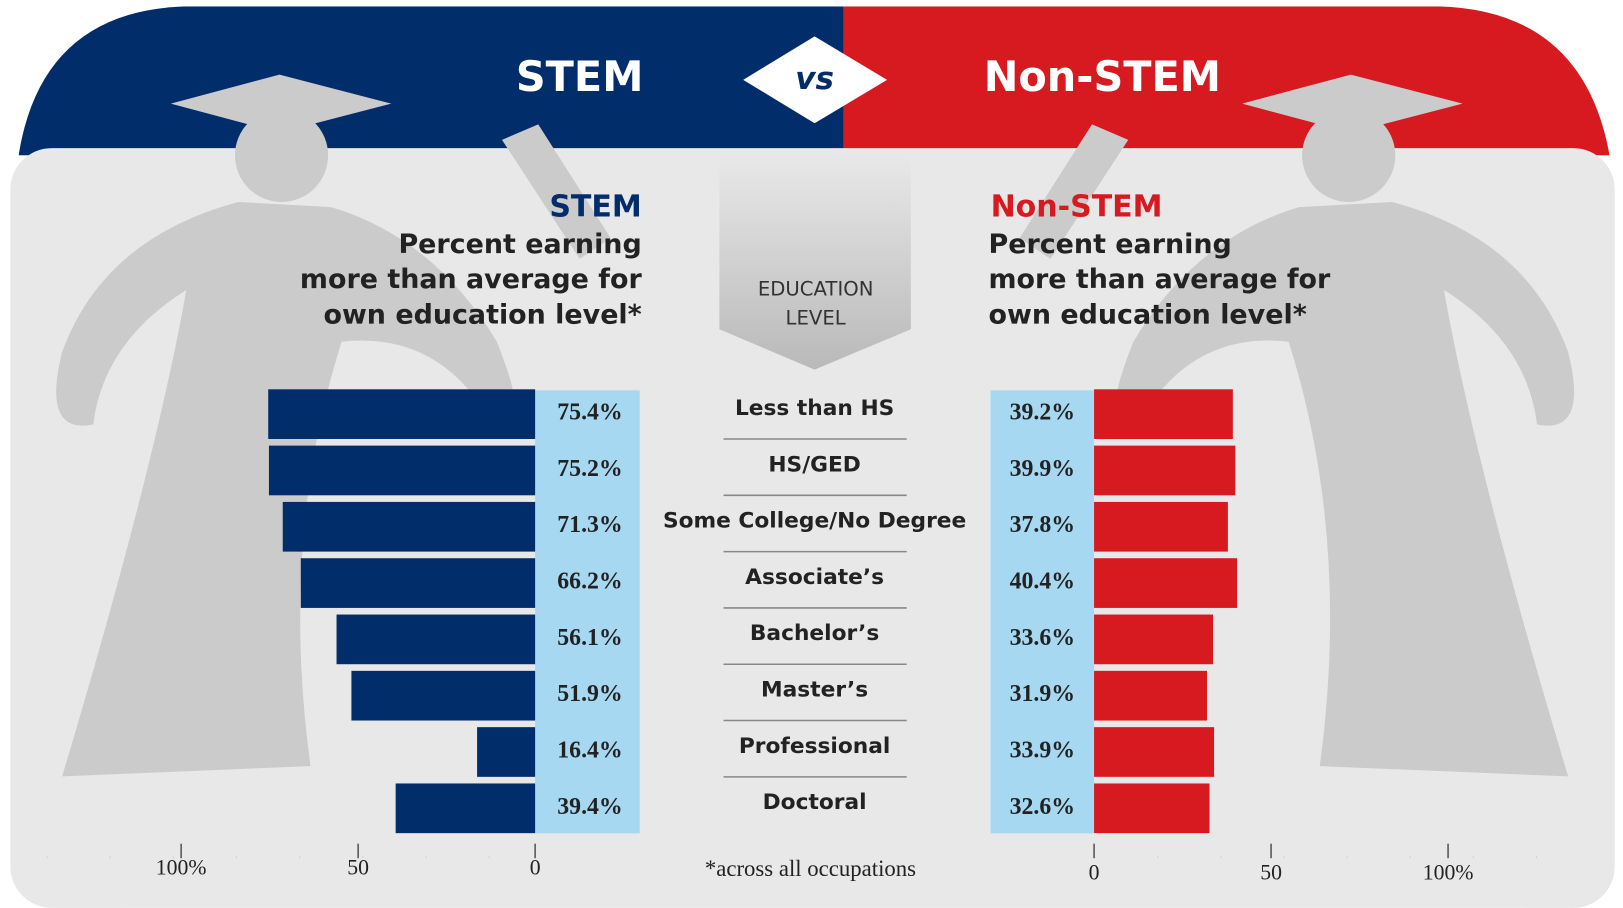 Image resolution: width=1623 pixels, height=908 pixels. What do you see at coordinates (1042, 582) in the screenshot?
I see `value-label: 40.4%` at bounding box center [1042, 582].